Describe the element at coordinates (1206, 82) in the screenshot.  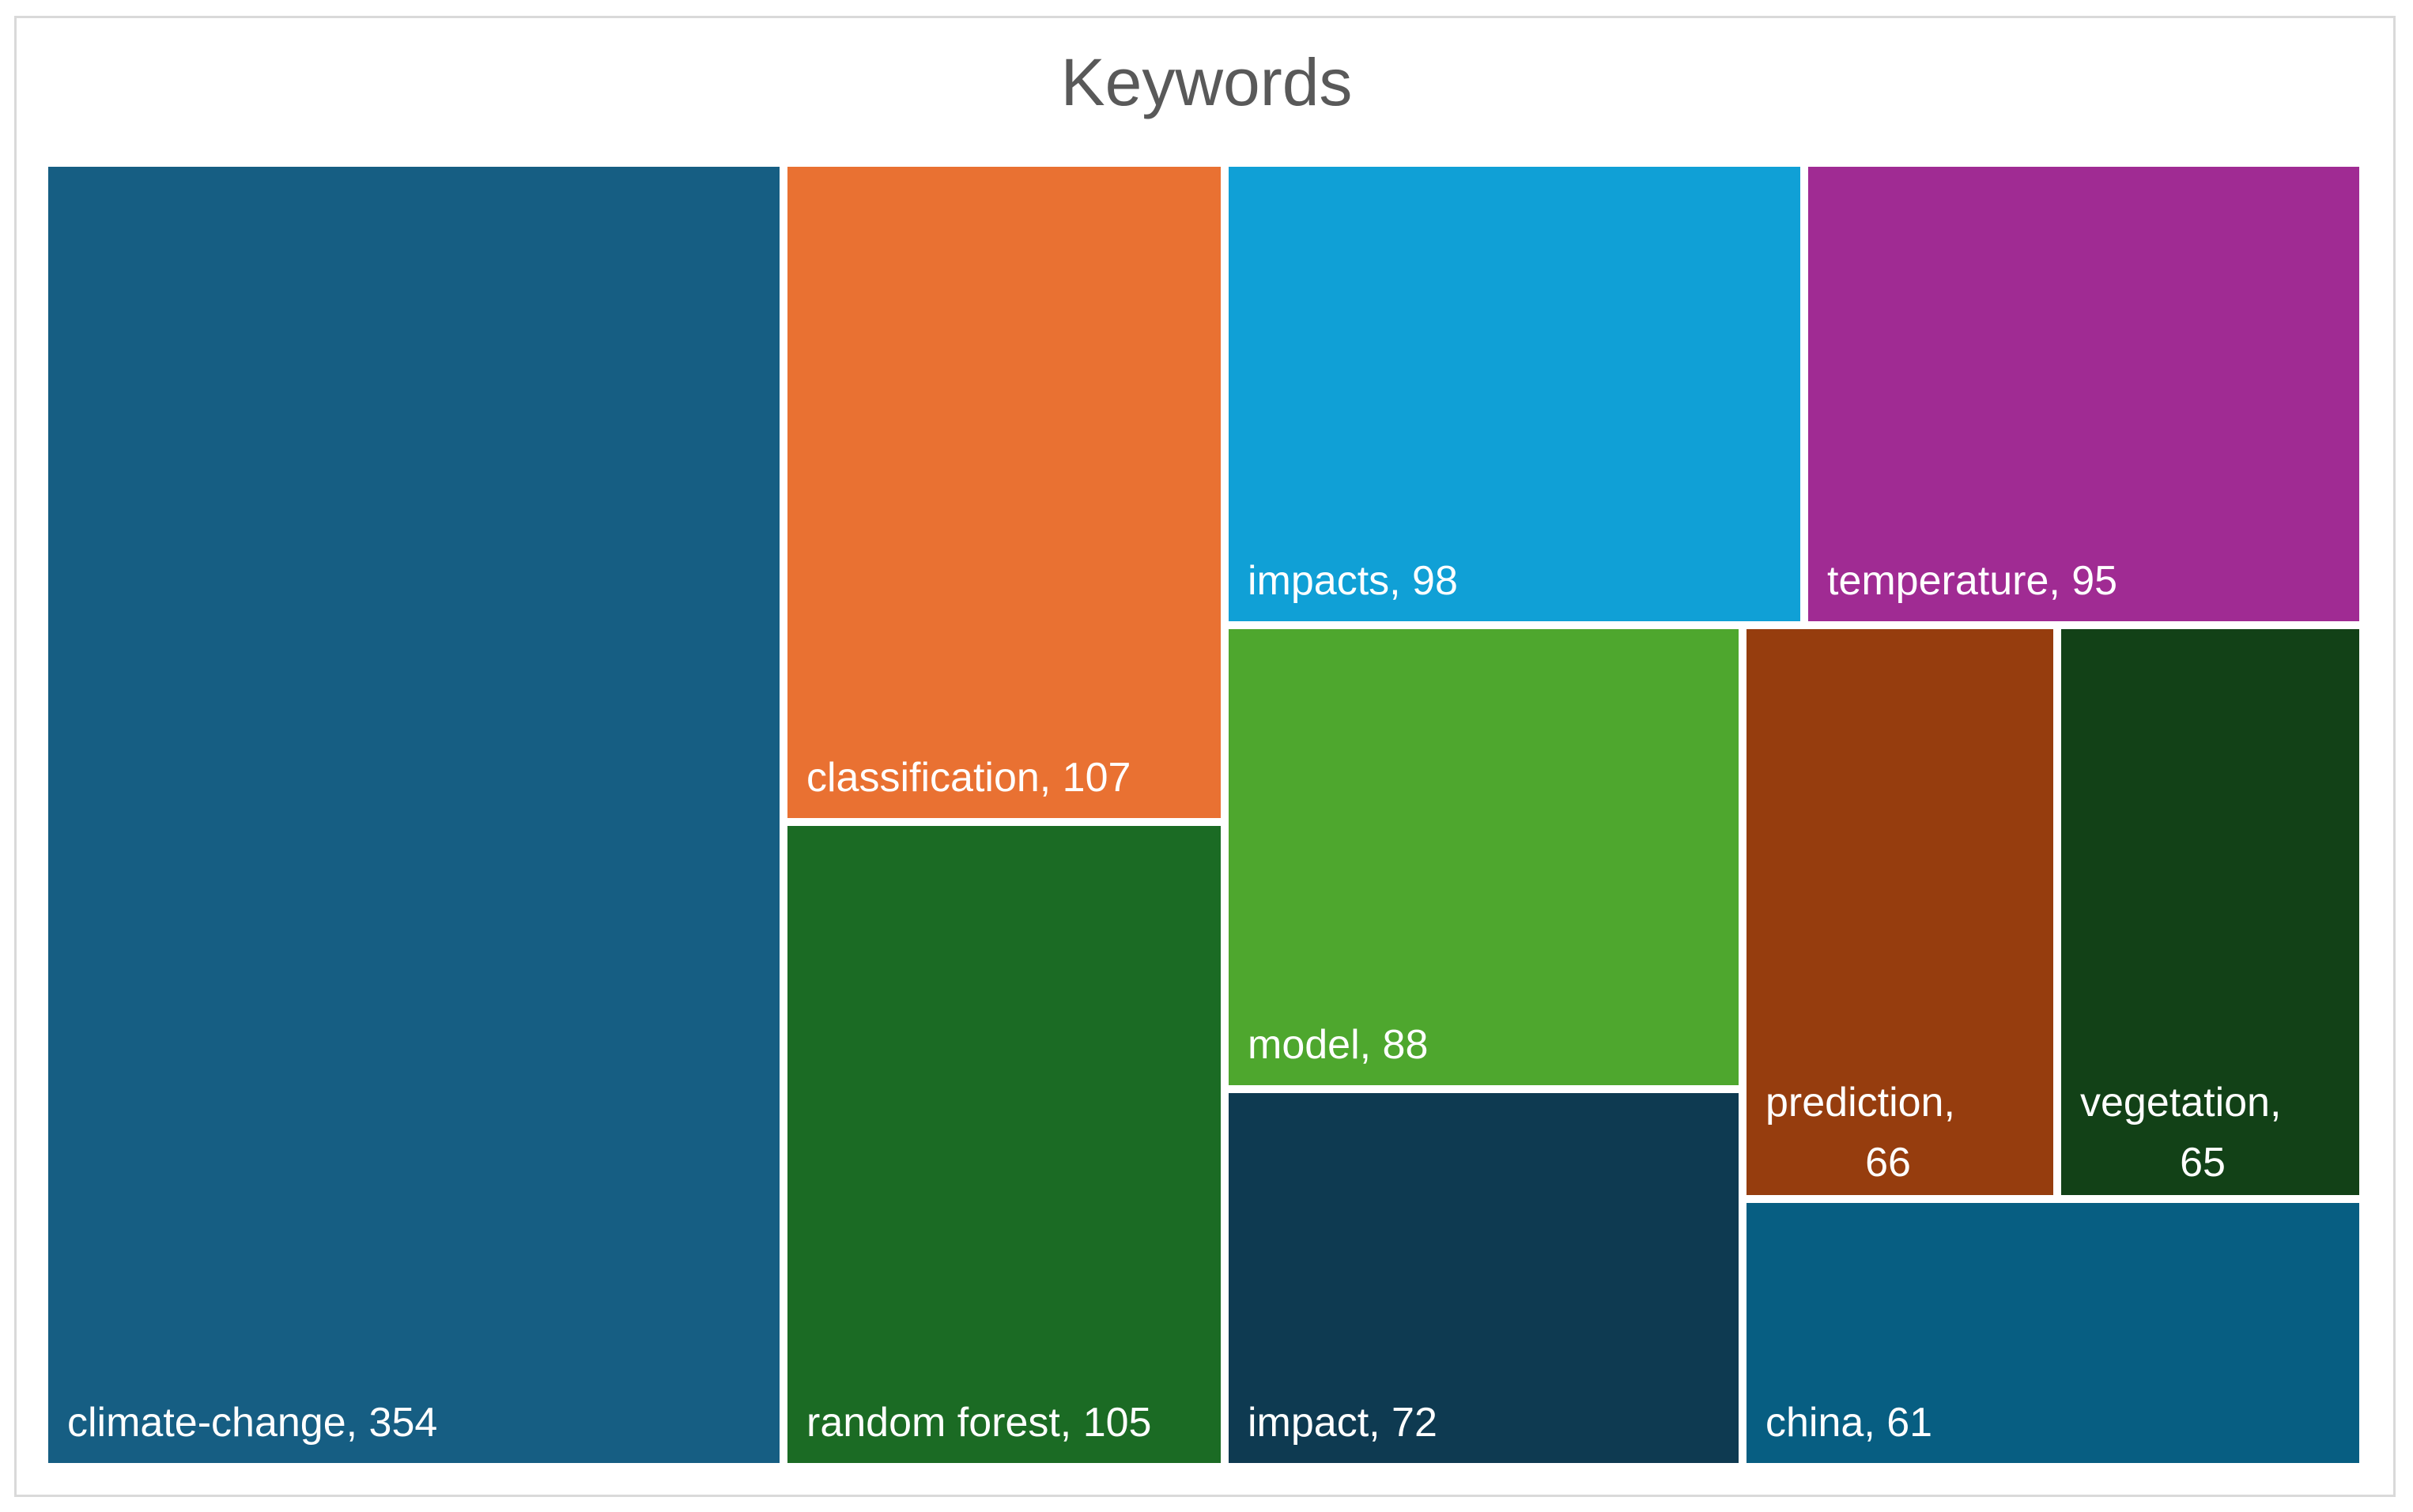
I see `chart-title: Keywords` at that location.